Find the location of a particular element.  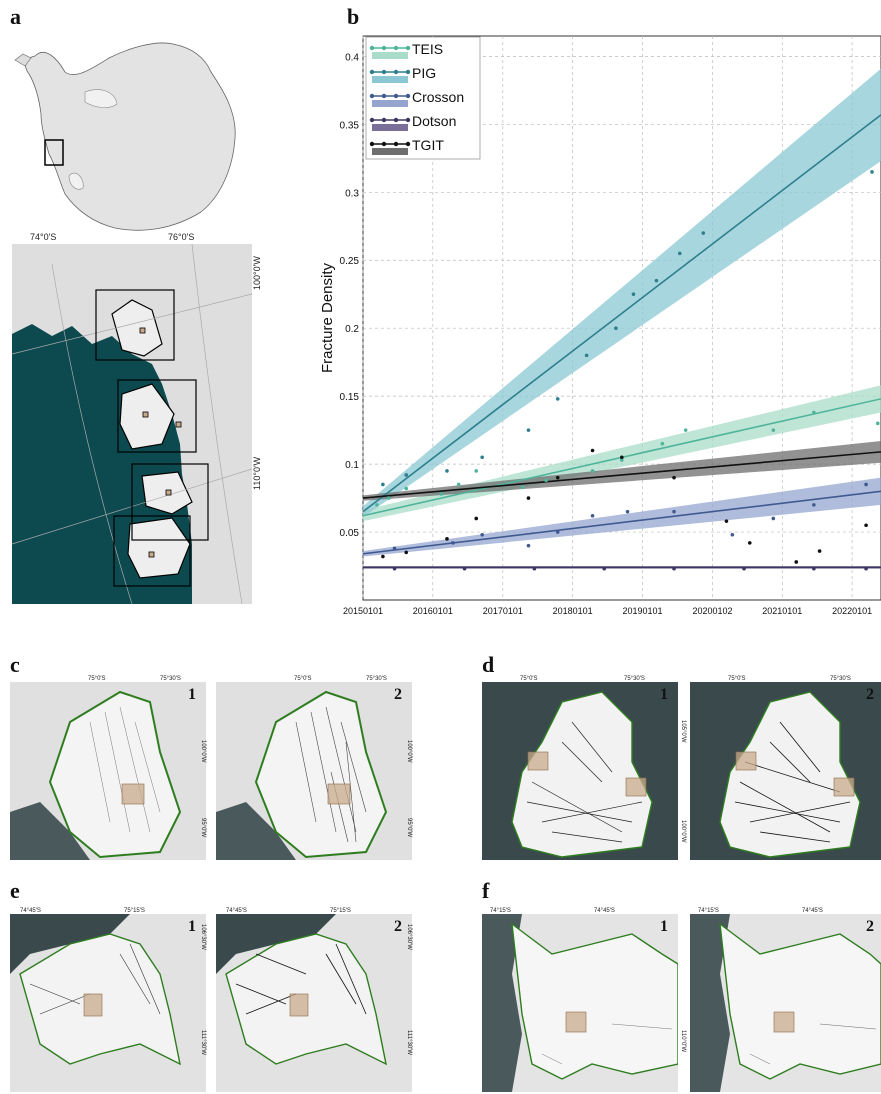

y-tick-label: 0.25 is located at coordinates (350, 261).